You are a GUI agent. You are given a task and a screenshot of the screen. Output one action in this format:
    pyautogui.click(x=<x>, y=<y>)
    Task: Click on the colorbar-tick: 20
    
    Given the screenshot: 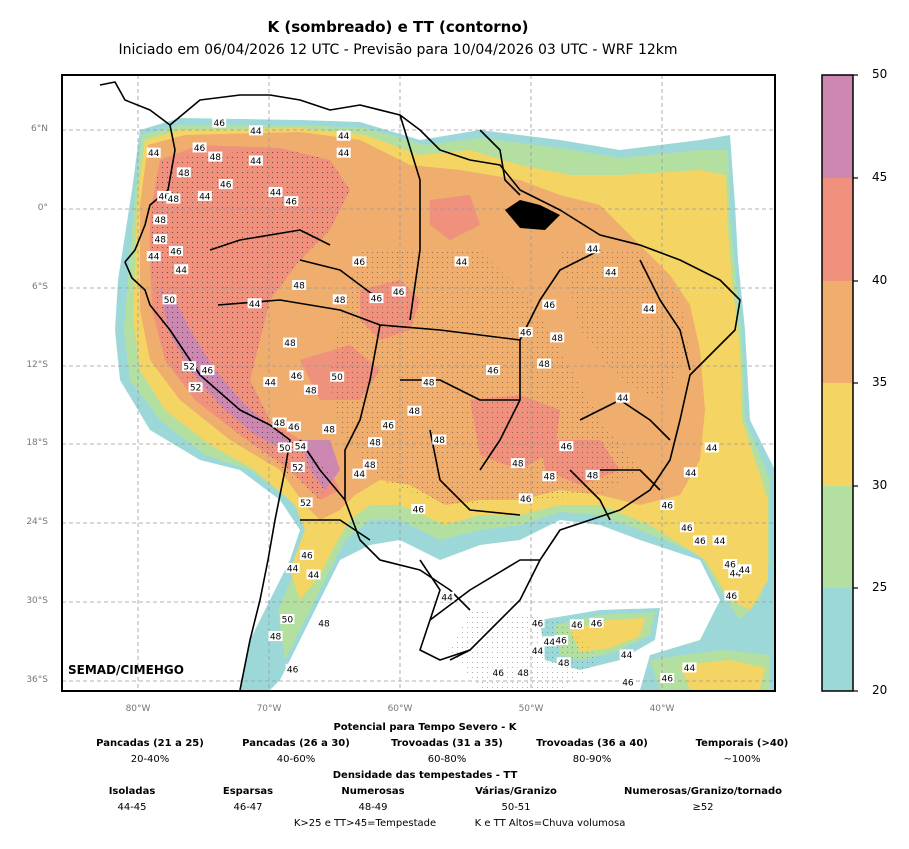 What is the action you would take?
    pyautogui.click(x=880, y=690)
    